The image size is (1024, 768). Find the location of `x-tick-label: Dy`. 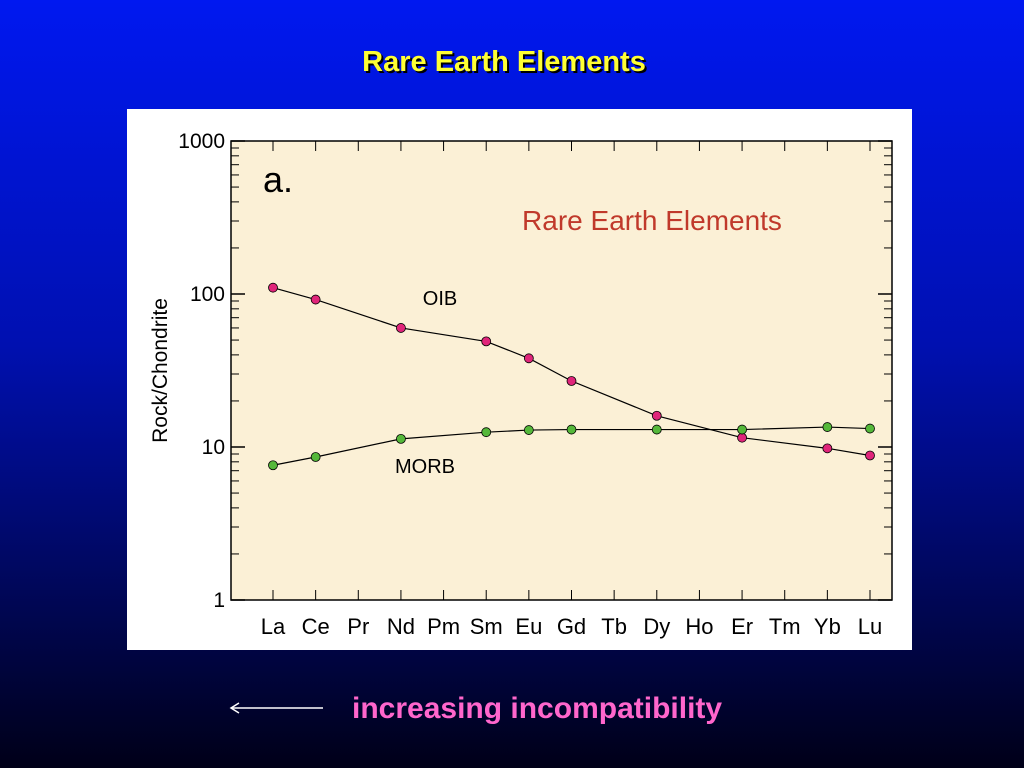

x-tick-label: Dy is located at coordinates (656, 626).